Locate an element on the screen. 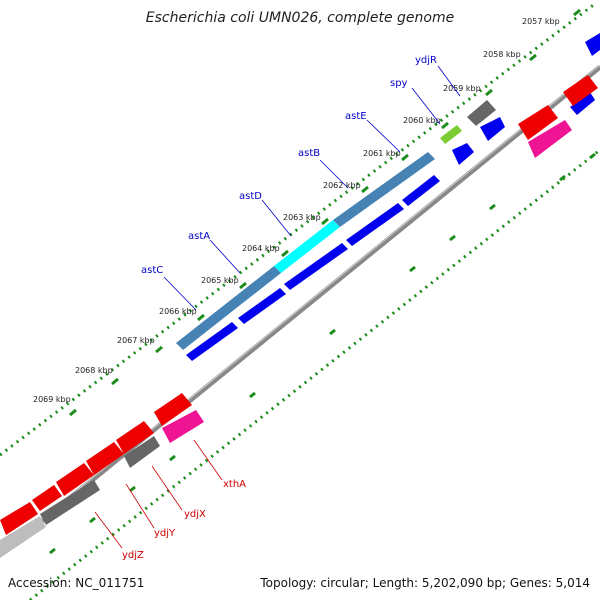  gene-band-astA is located at coordinates (307, 246).